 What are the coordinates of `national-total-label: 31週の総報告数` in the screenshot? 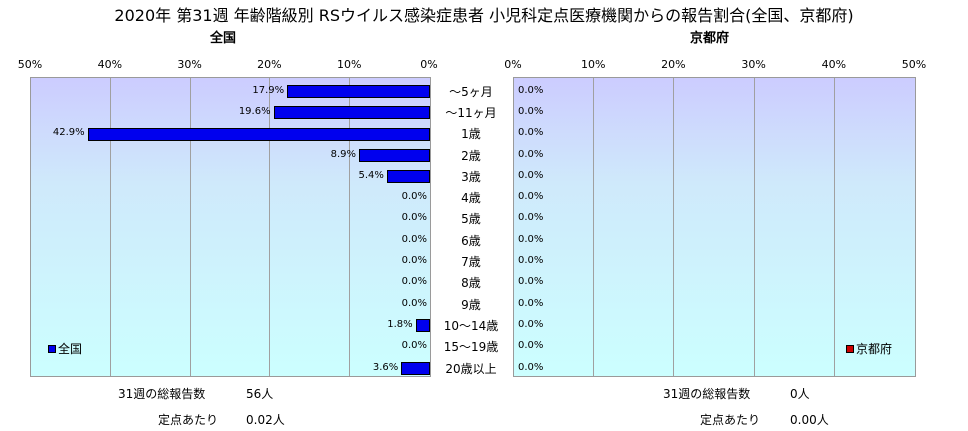 It's located at (162, 394).